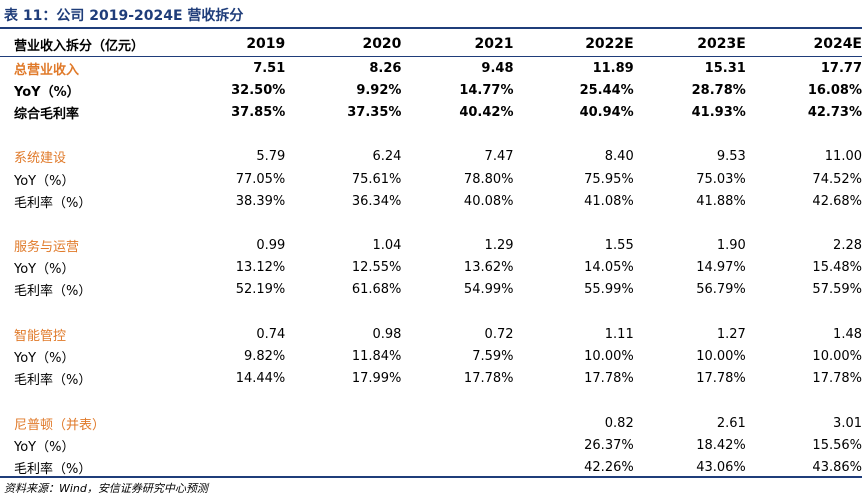 The image size is (862, 498). I want to click on row-label: 尼普顿（并表）, so click(60, 425).